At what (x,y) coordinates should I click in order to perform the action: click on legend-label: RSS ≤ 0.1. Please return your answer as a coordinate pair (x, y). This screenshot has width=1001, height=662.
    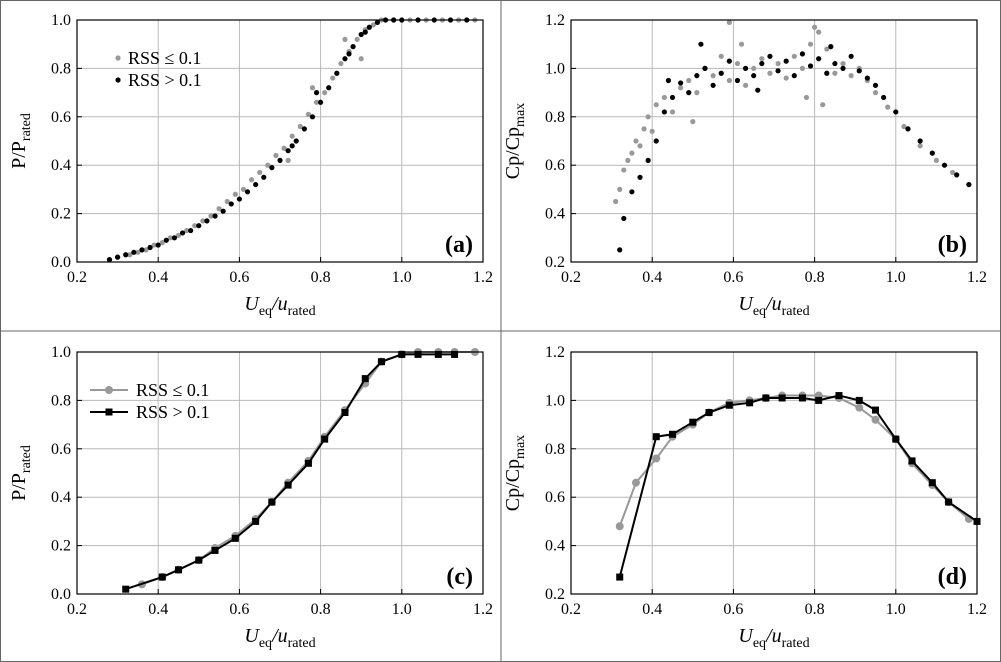
    Looking at the image, I should click on (172, 390).